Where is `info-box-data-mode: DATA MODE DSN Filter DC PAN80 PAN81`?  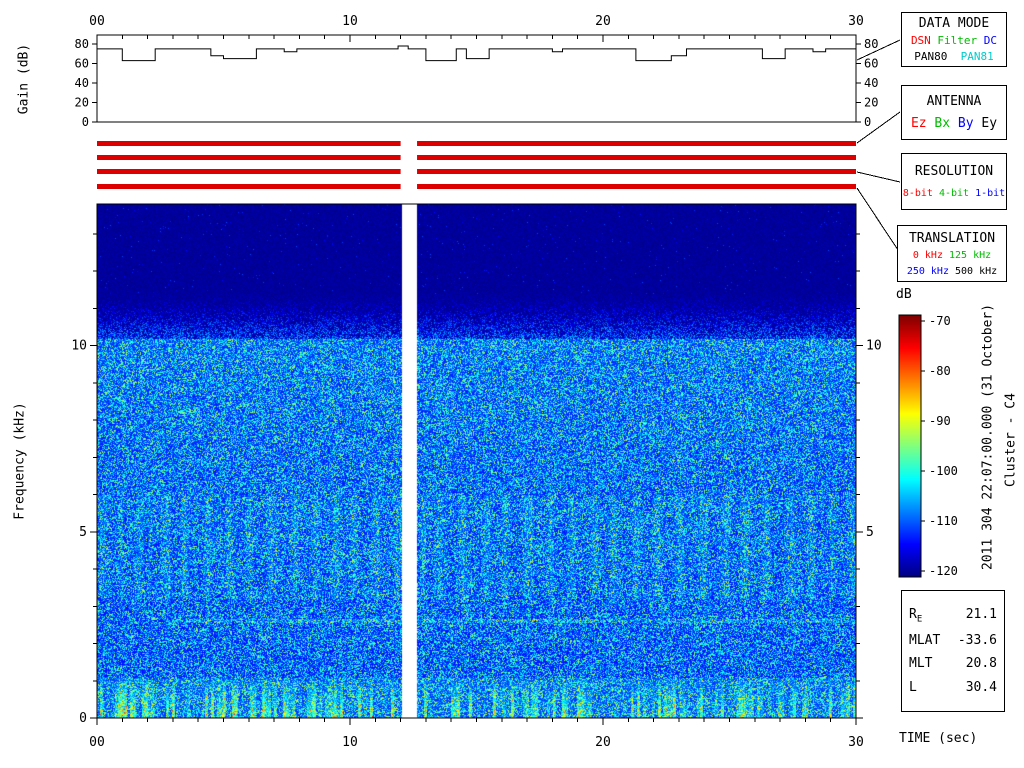
info-box-data-mode: DATA MODE DSN Filter DC PAN80 PAN81 is located at coordinates (954, 39).